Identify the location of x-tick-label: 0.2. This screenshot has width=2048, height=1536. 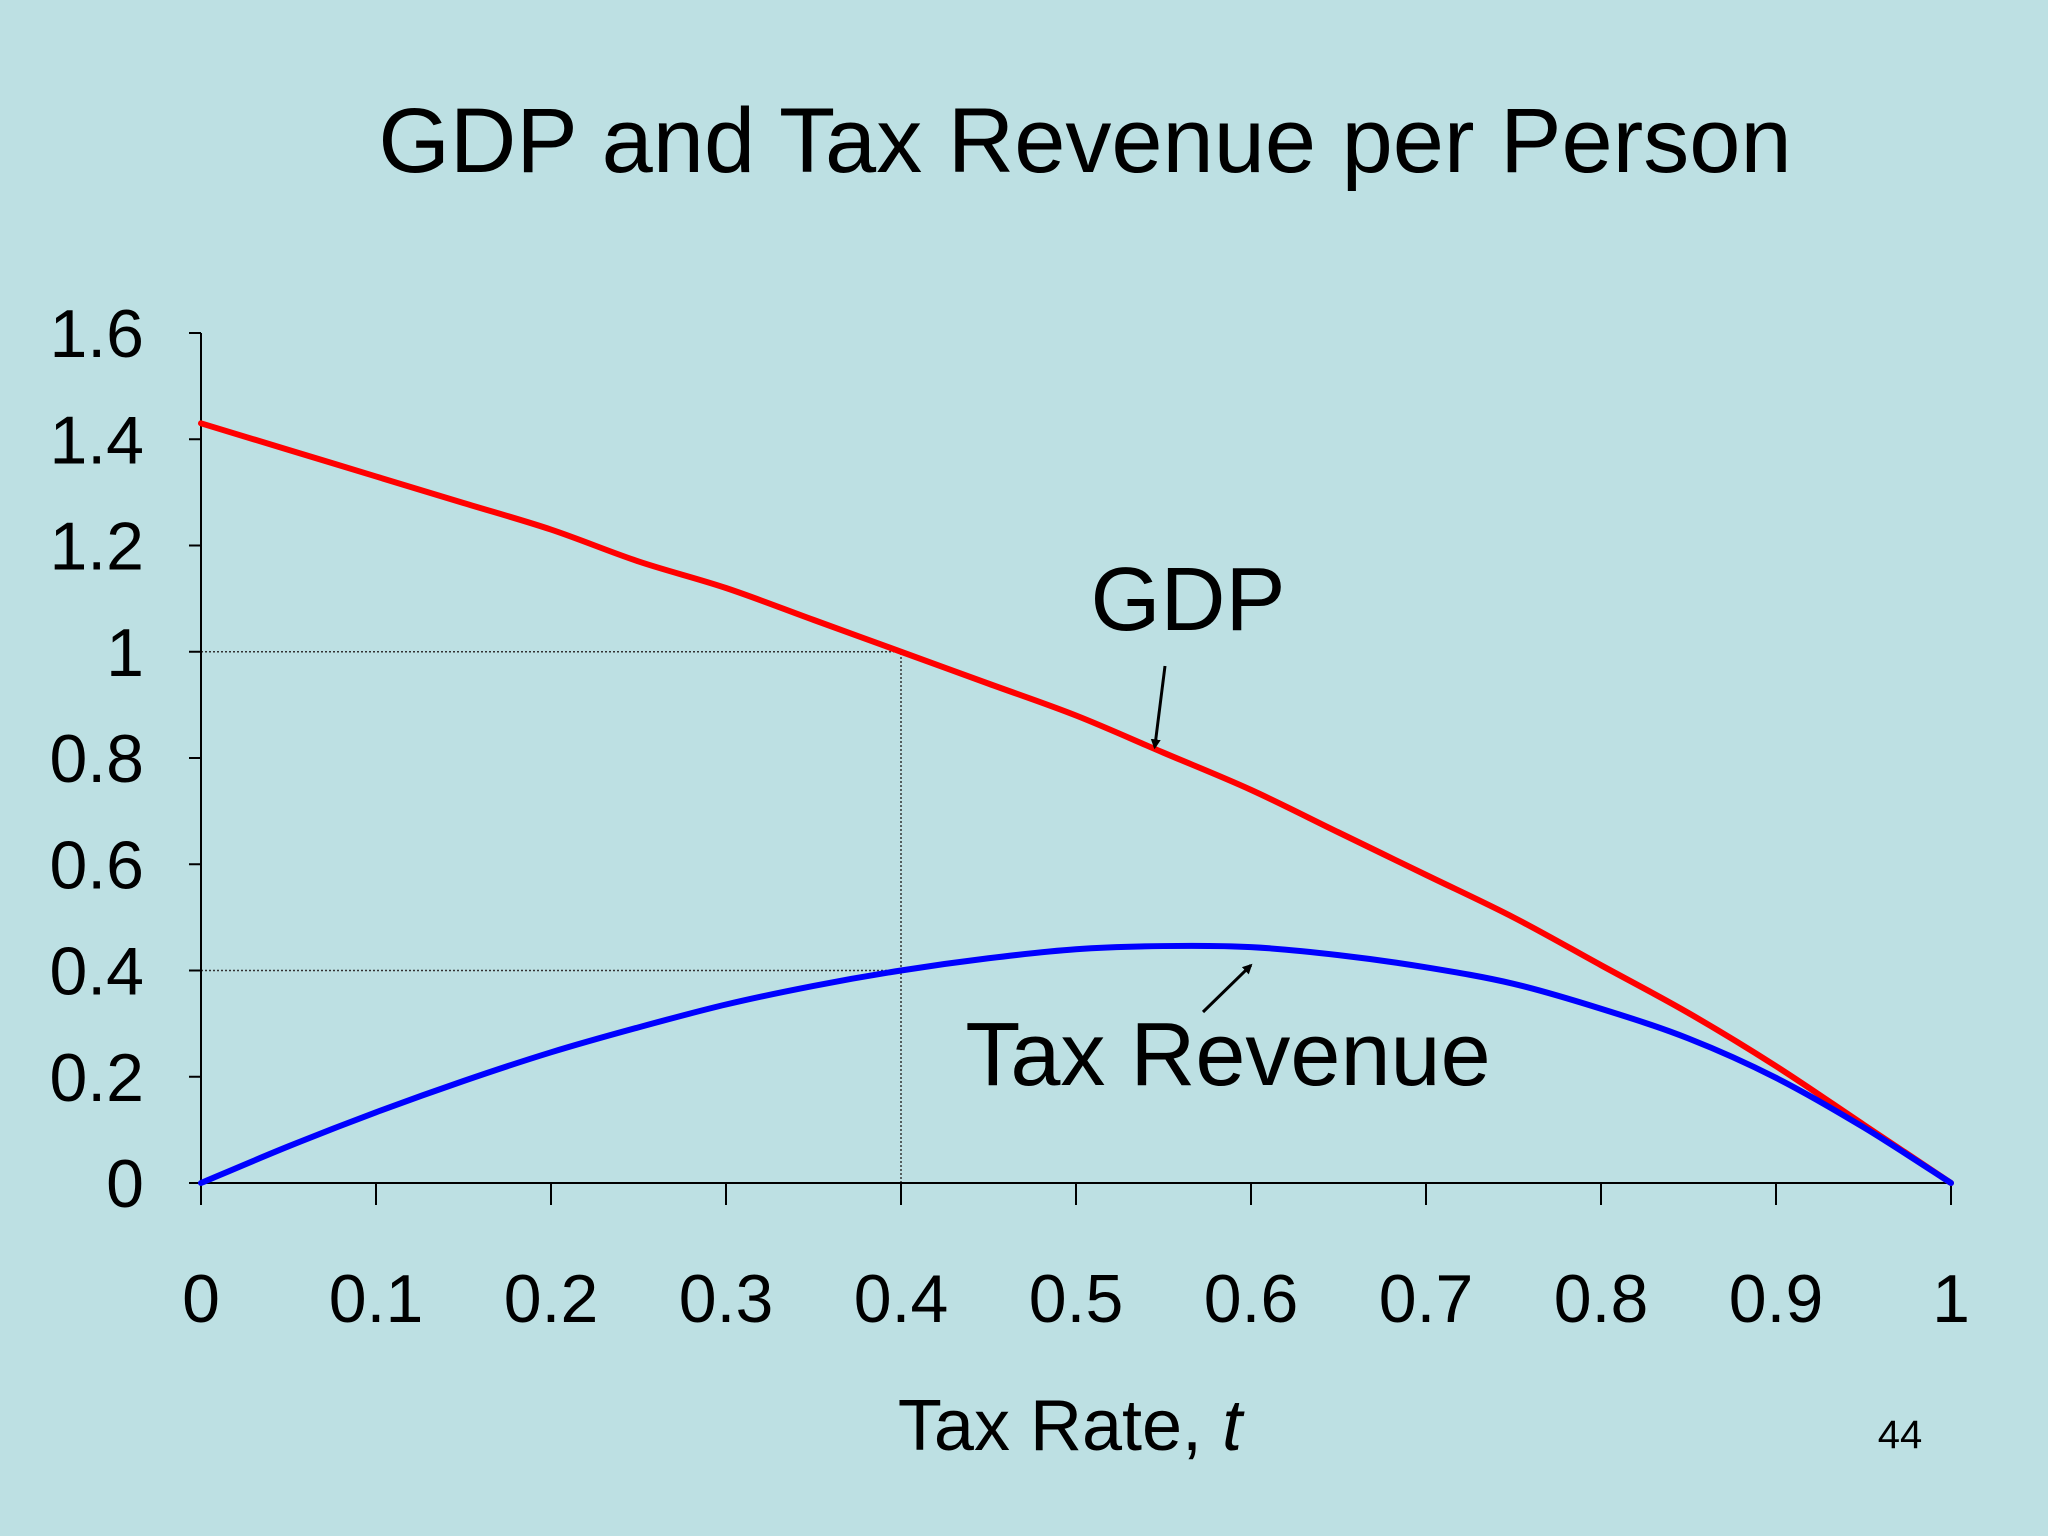
(551, 1299).